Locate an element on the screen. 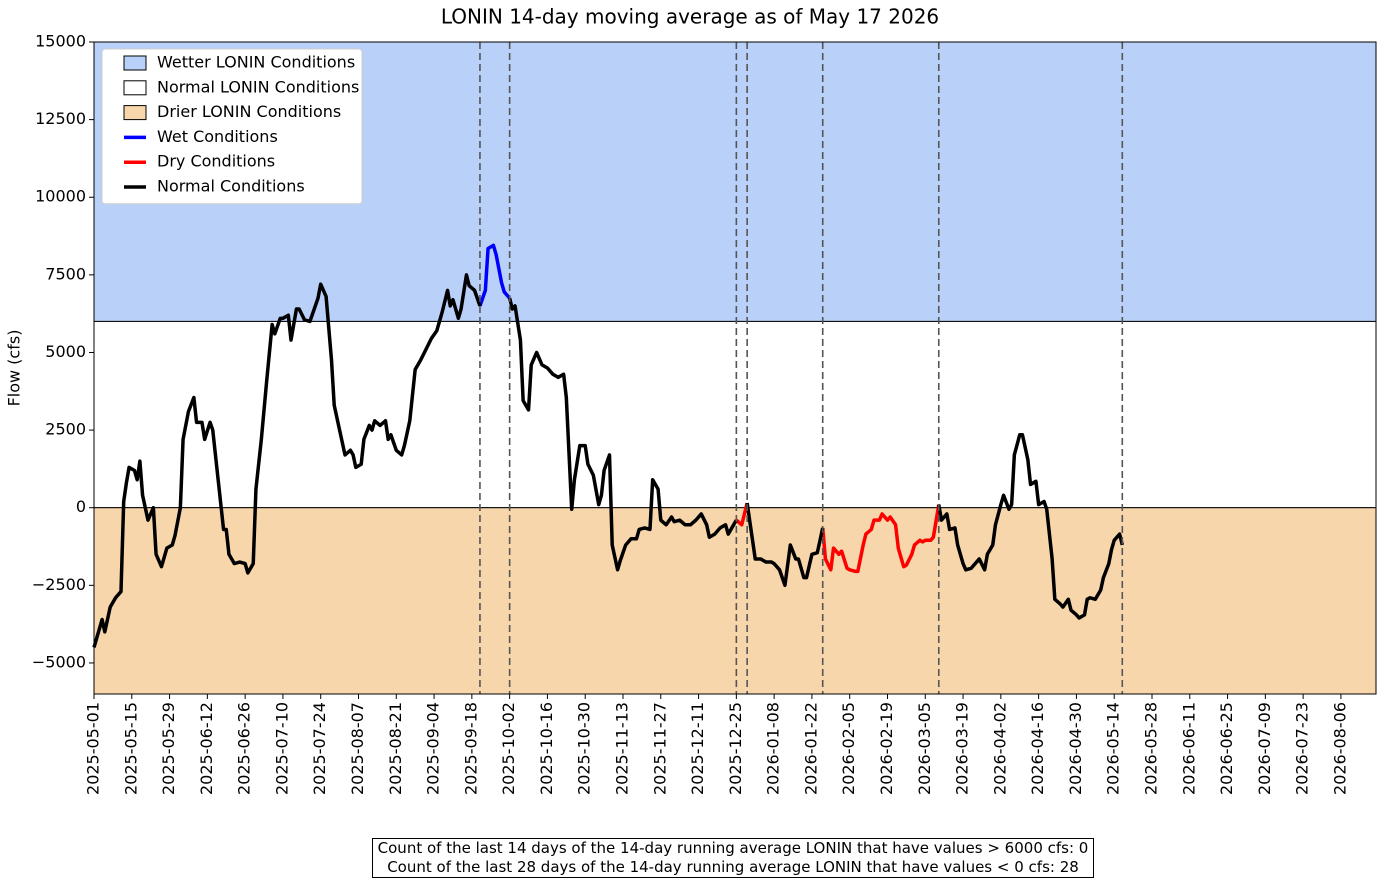 This screenshot has height=882, width=1381. y-tick-label: 12500 is located at coordinates (60, 118).